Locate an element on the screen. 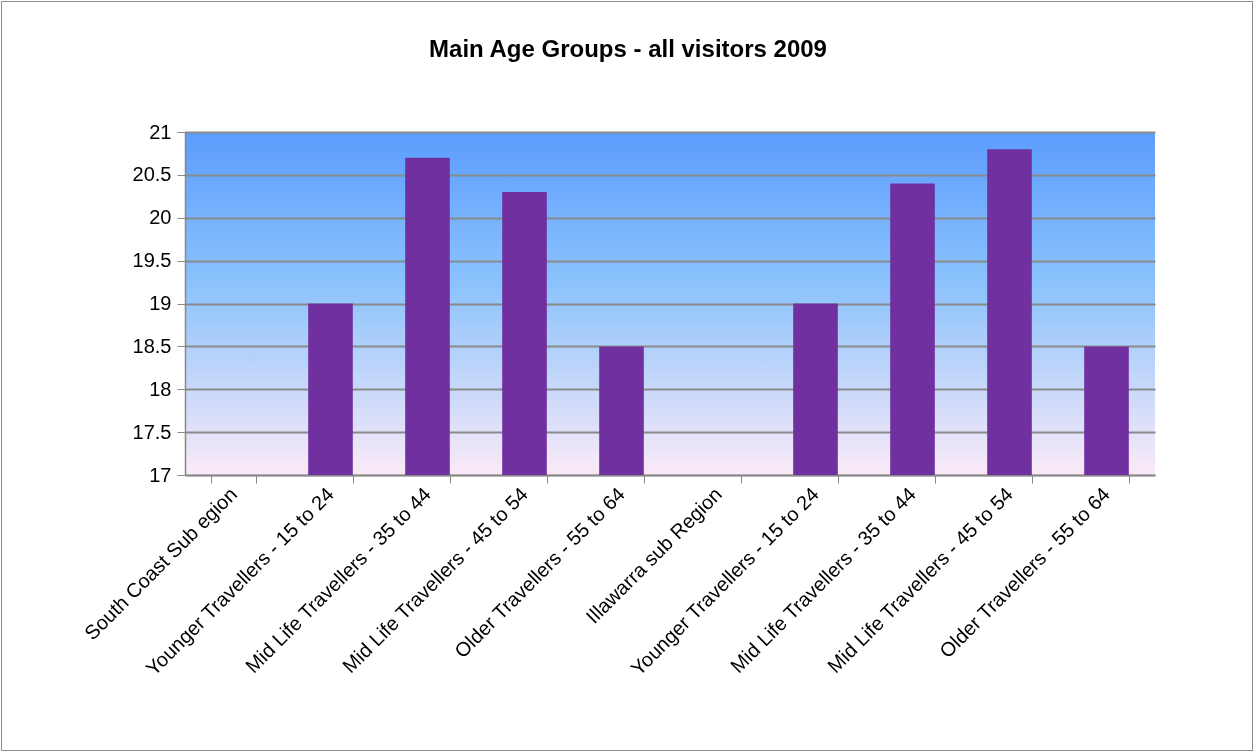  y-tick-label: 17.5 is located at coordinates (152, 431).